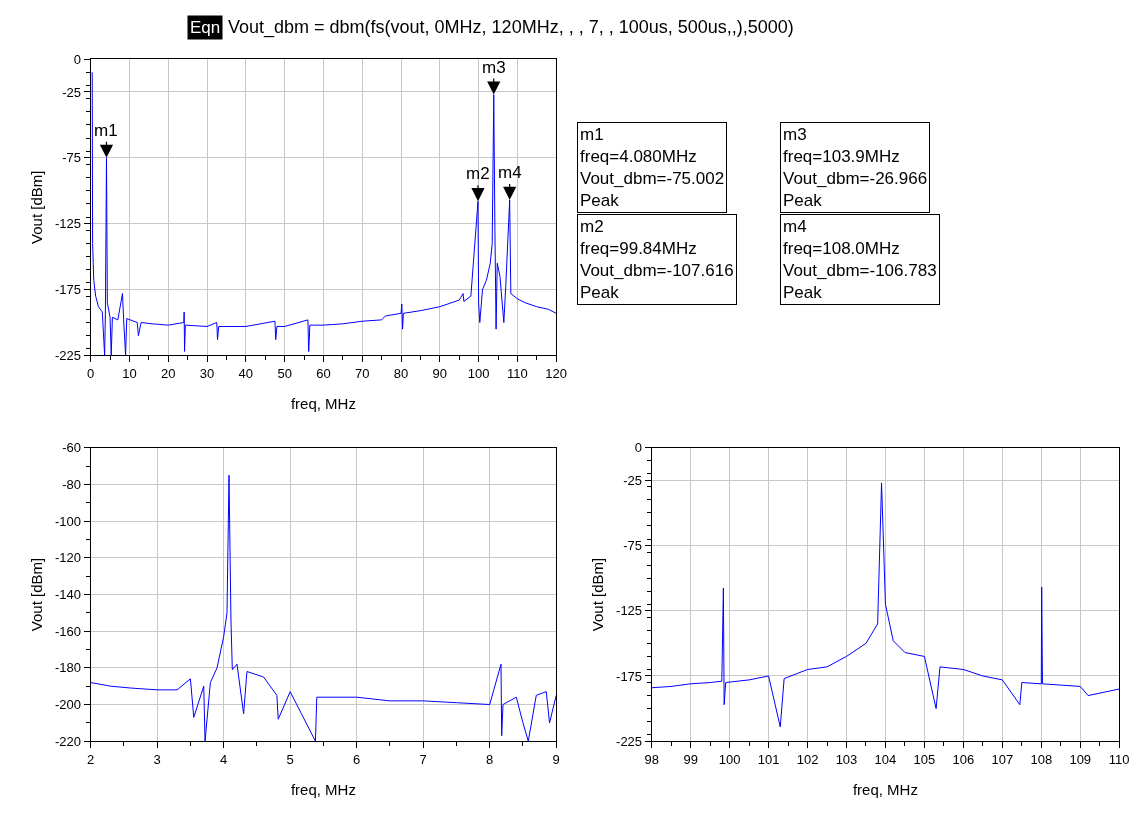 Image resolution: width=1143 pixels, height=814 pixels. Describe the element at coordinates (556, 759) in the screenshot. I see `x-tick-label: 9` at that location.